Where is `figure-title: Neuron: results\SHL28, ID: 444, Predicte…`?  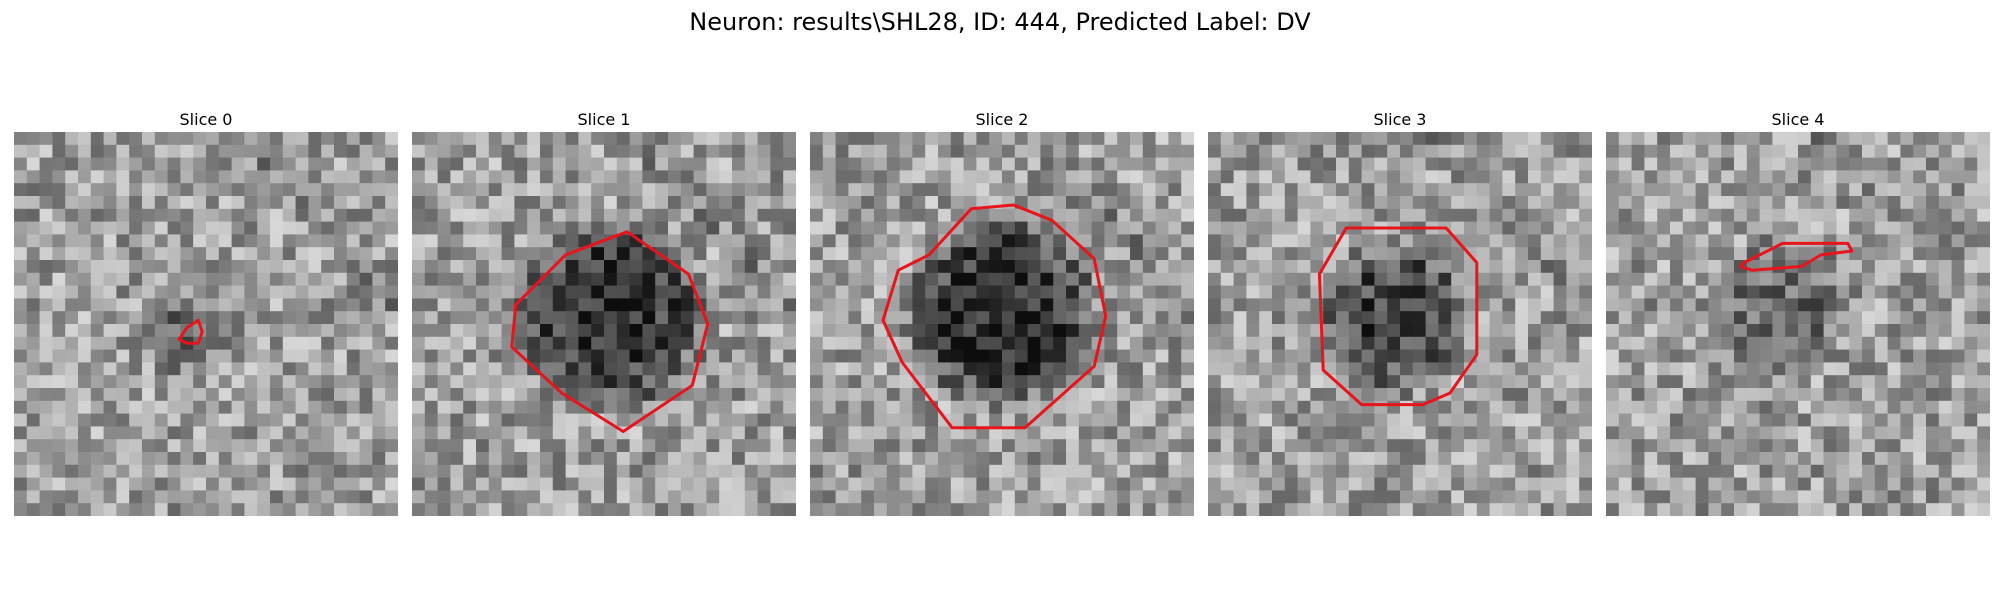
figure-title: Neuron: results\SHL28, ID: 444, Predicte… is located at coordinates (1000, 22).